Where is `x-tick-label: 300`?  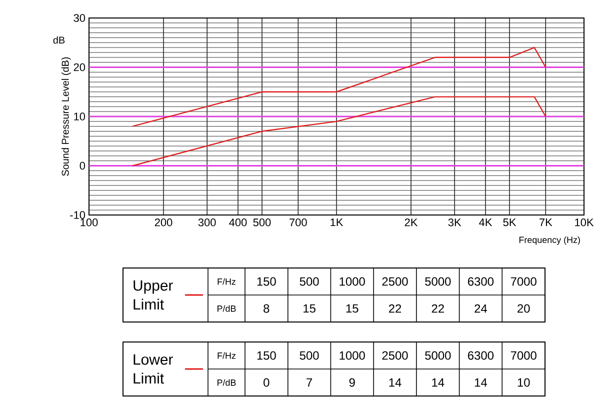 x-tick-label: 300 is located at coordinates (207, 222).